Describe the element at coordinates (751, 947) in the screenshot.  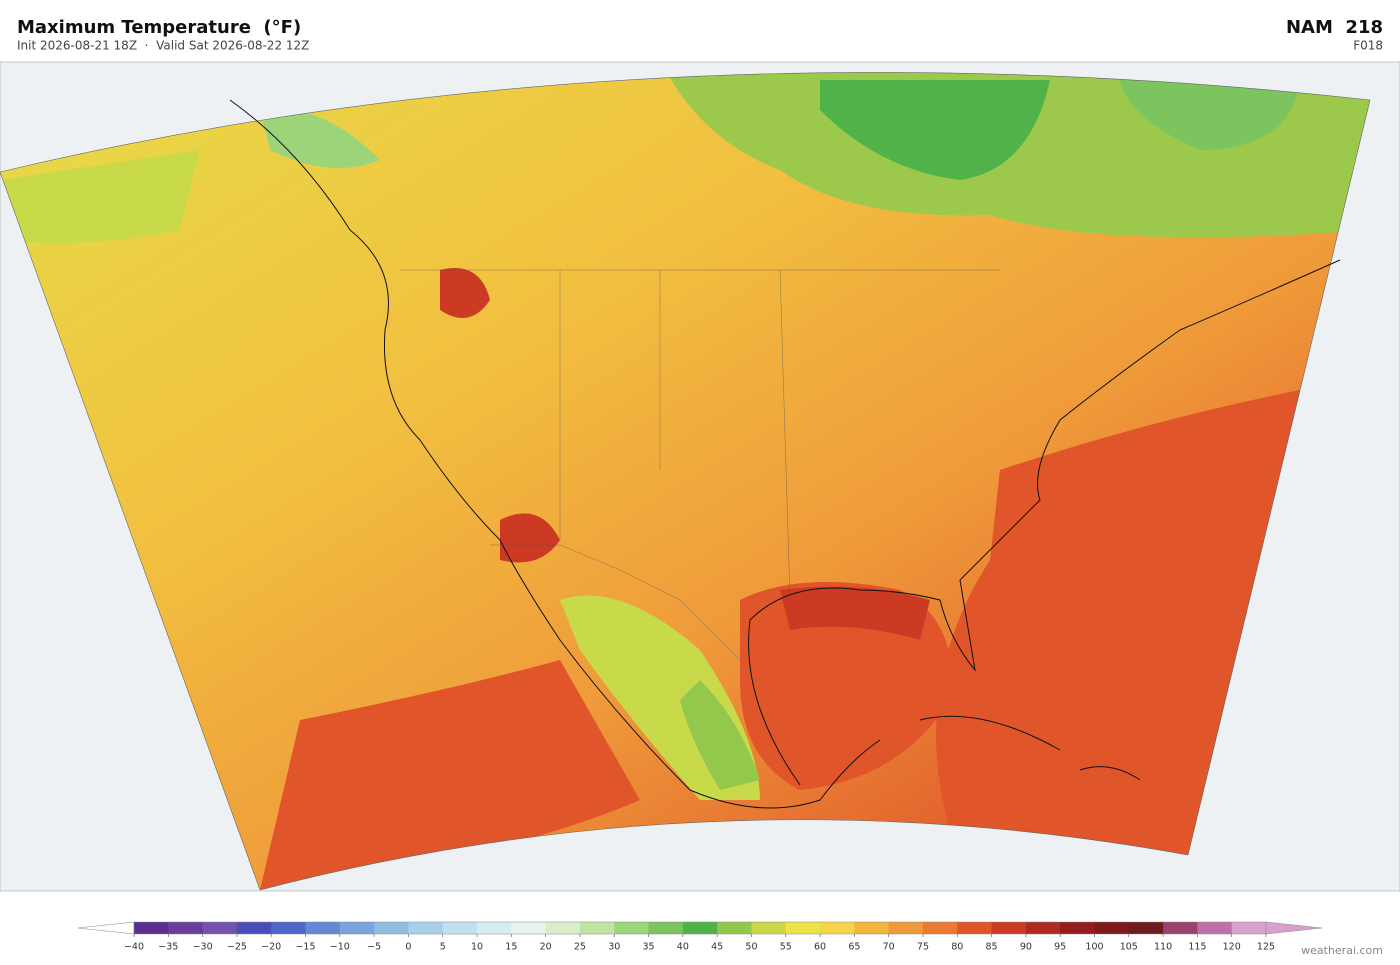
I see `colorbar-tick-label: 50` at that location.